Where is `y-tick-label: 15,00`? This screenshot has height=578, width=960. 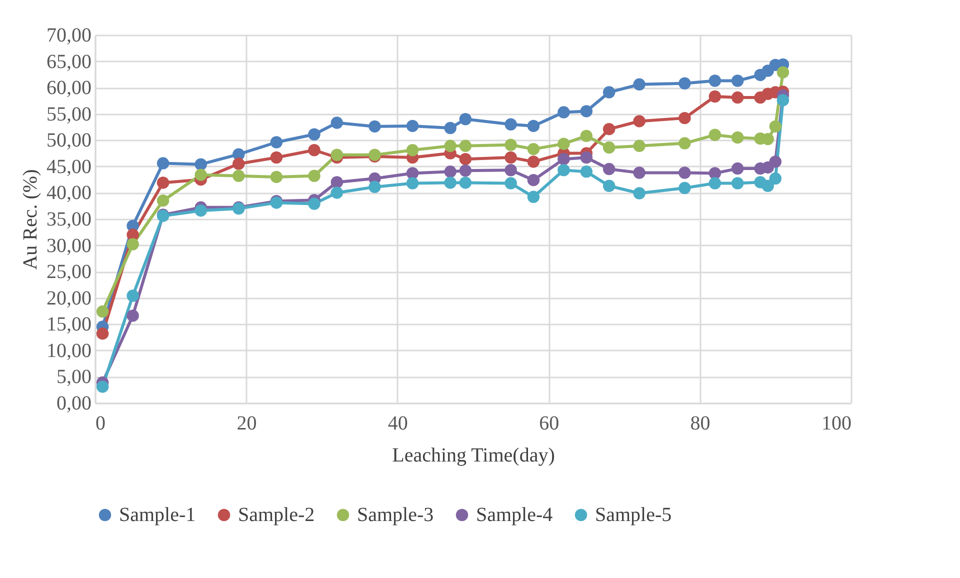 y-tick-label: 15,00 is located at coordinates (69, 325).